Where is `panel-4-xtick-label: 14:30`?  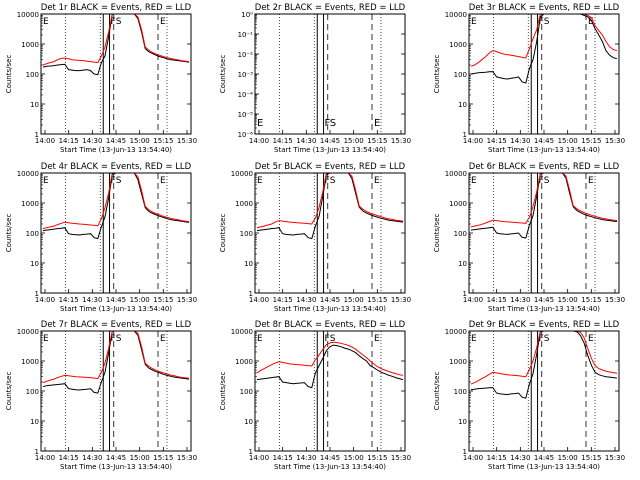
panel-4-xtick-label: 14:30 is located at coordinates (92, 300).